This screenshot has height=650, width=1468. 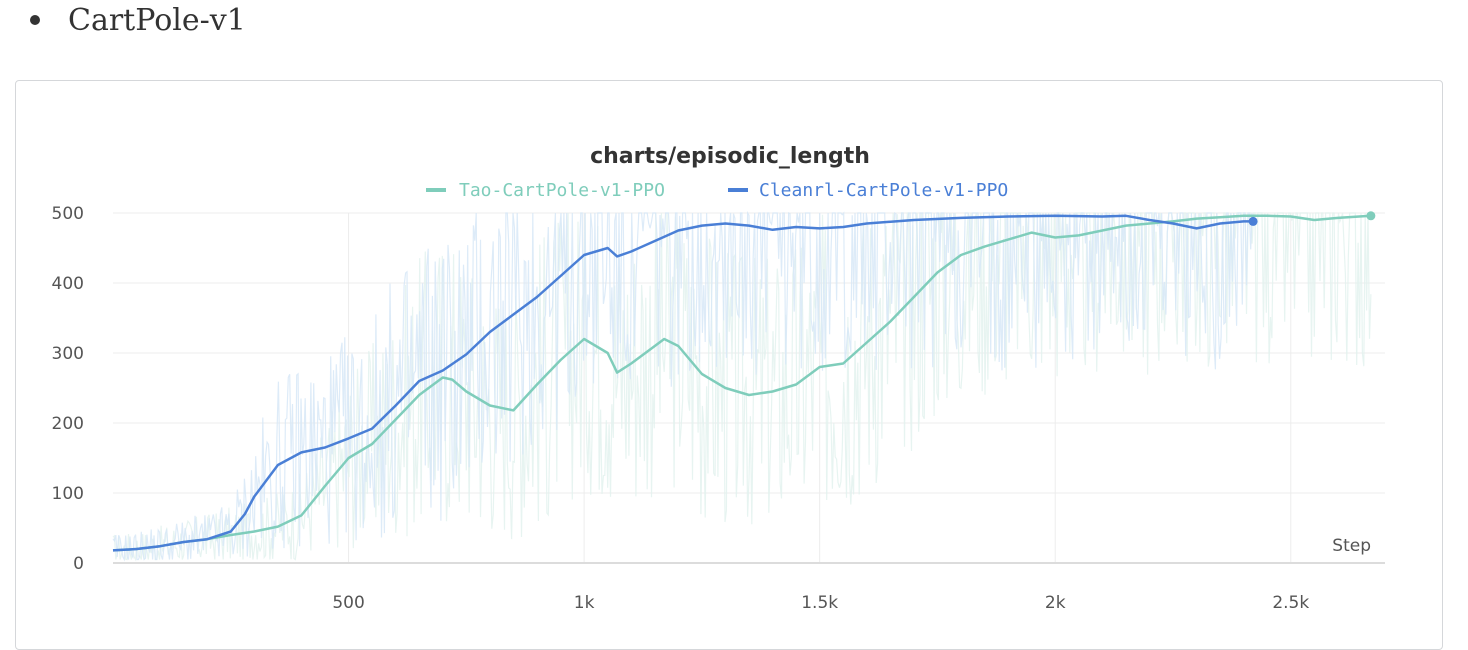 I want to click on y-tick-label: 400, so click(x=68, y=284).